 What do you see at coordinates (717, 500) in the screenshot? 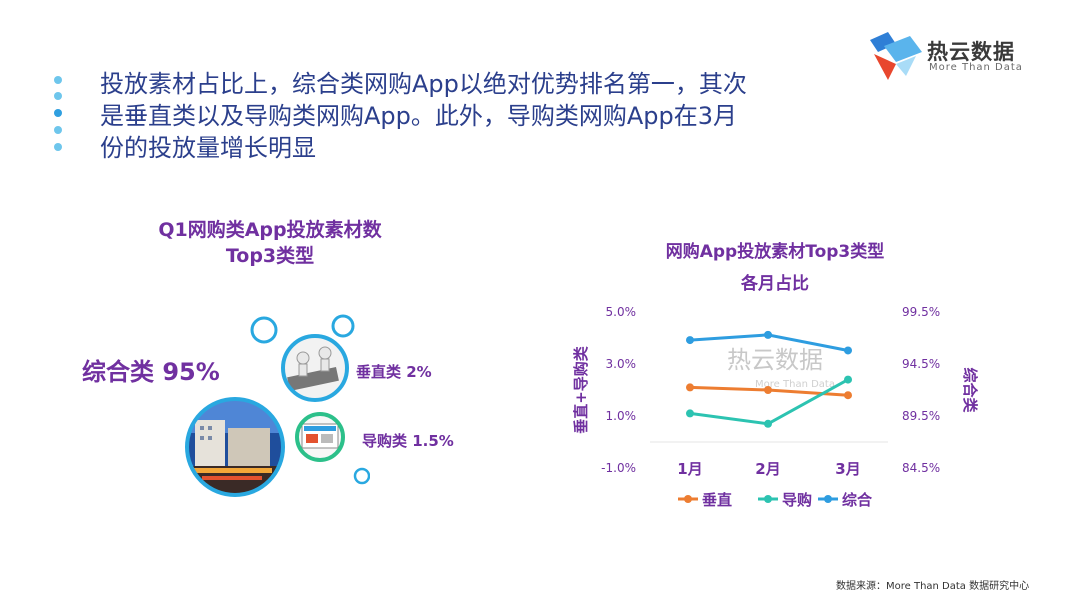
I see `legend-label: 垂直` at bounding box center [717, 500].